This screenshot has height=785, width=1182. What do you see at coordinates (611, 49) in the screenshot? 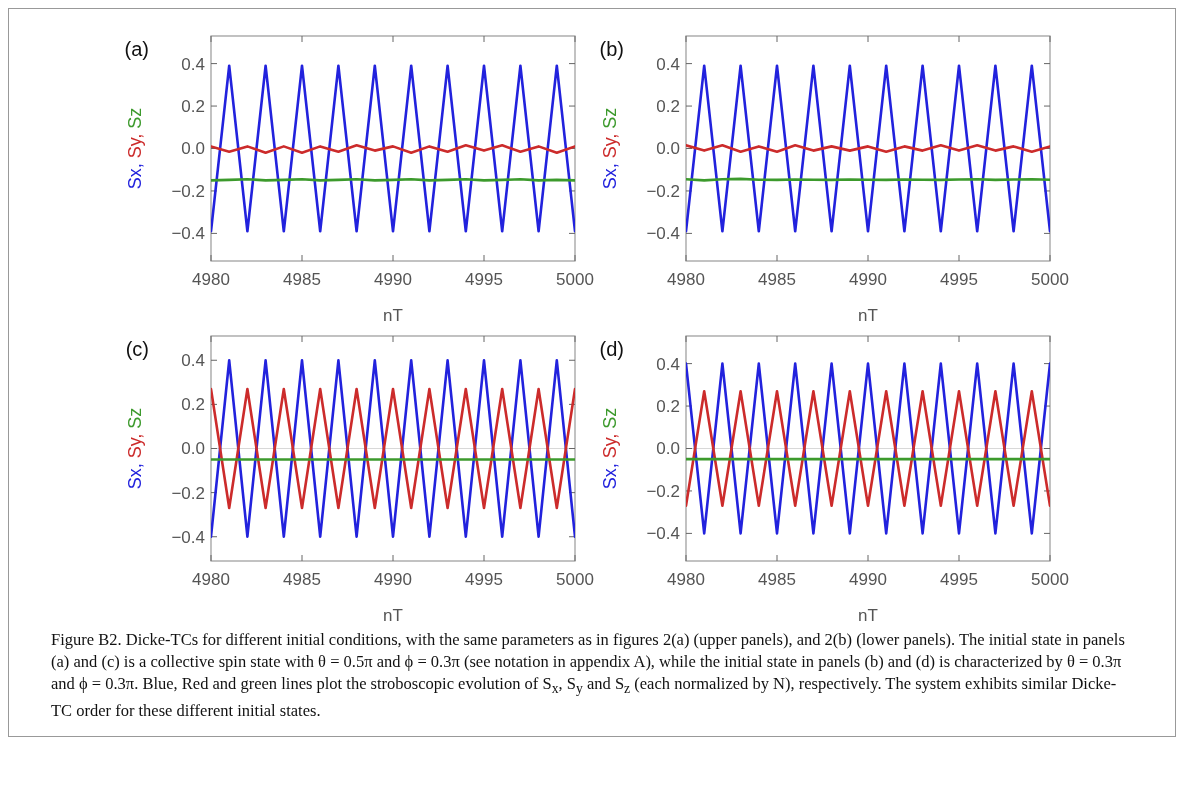
I see `chart-title: (b)` at bounding box center [611, 49].